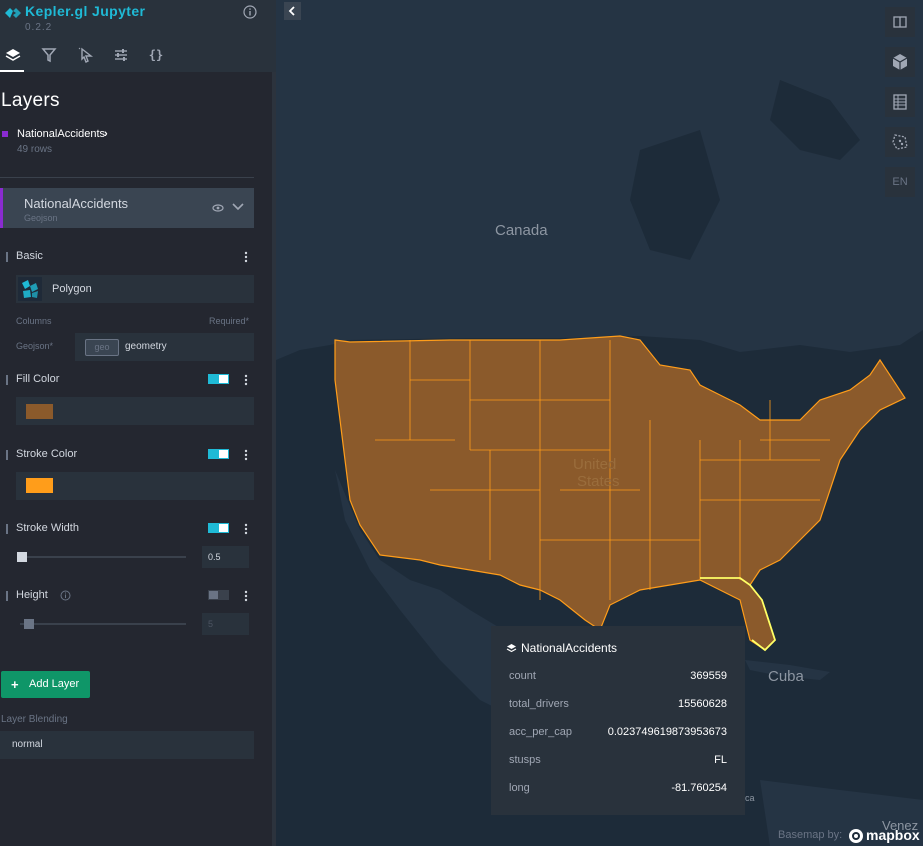 This screenshot has width=923, height=846. I want to click on stroke-color-picker, so click(135, 486).